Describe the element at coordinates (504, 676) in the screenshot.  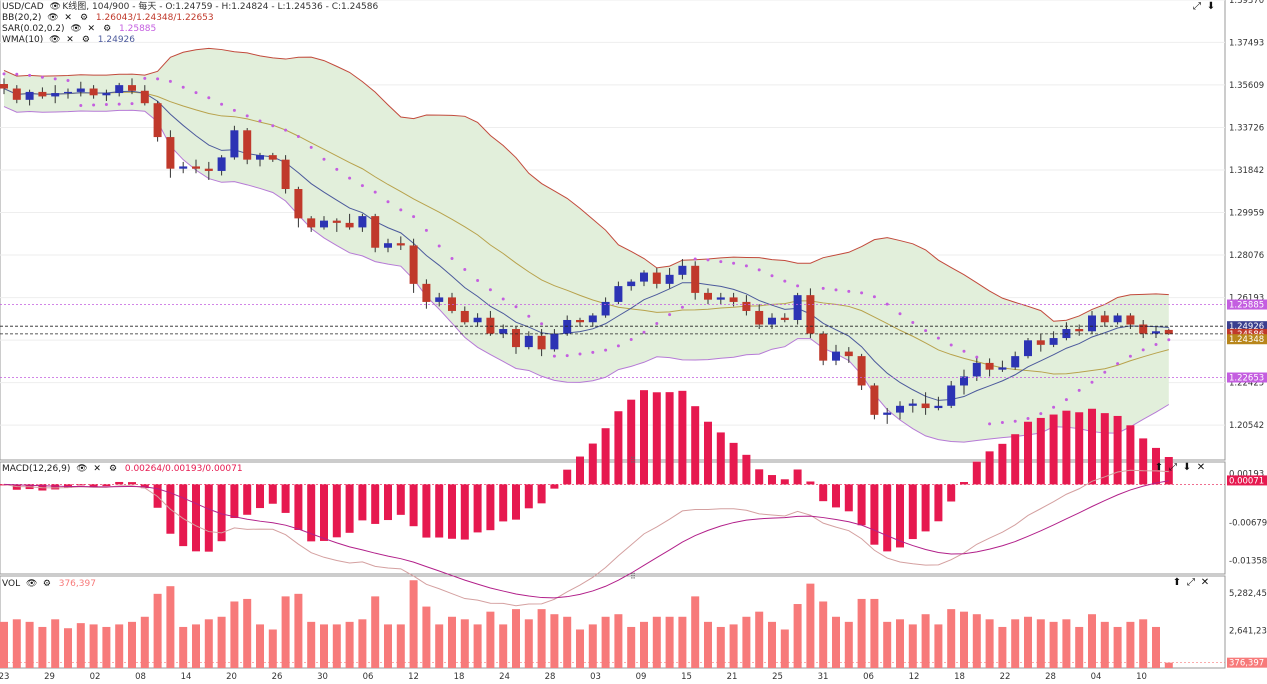
I see `x-axis-label: 24` at that location.